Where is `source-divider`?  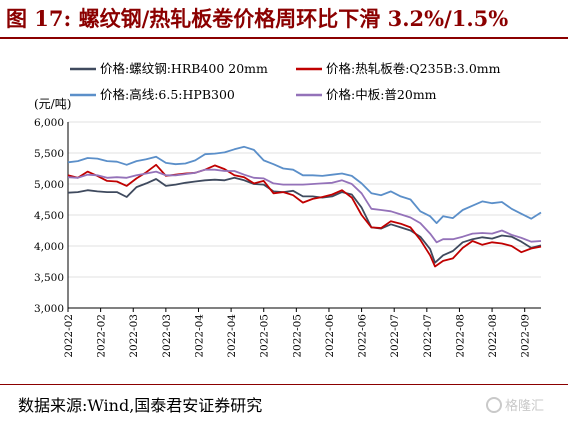
source-divider is located at coordinates (284, 384).